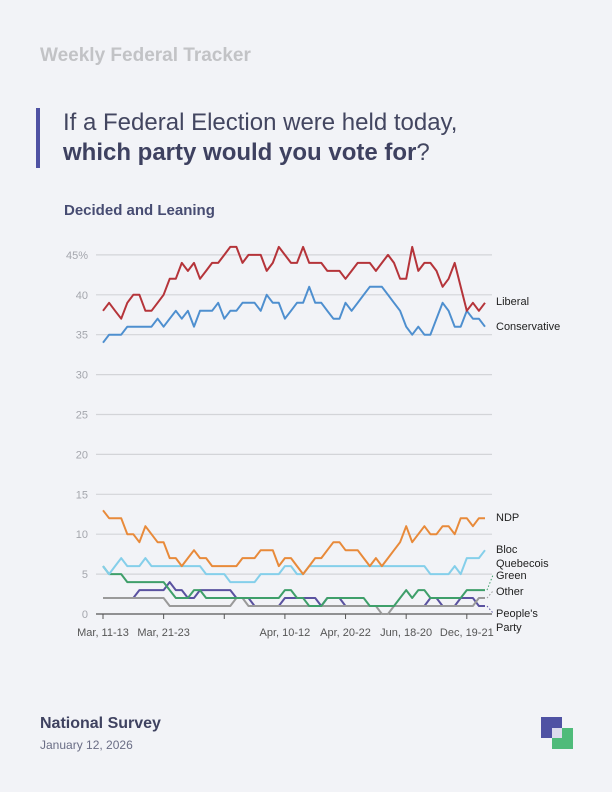  Describe the element at coordinates (517, 614) in the screenshot. I see `series-label: People's` at that location.